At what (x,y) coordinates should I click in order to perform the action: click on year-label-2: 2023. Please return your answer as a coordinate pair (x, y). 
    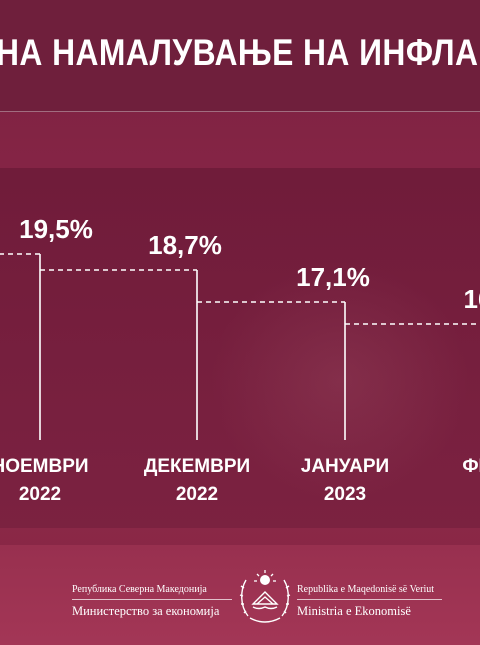
    Looking at the image, I should click on (345, 494).